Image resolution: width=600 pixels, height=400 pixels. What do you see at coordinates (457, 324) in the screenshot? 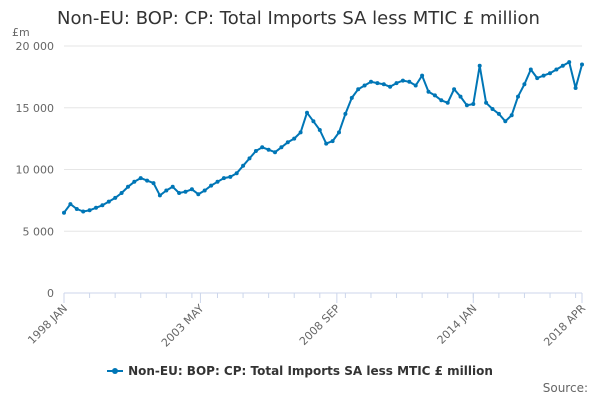
I see `x-tick-label: 2014 JAN` at bounding box center [457, 324].